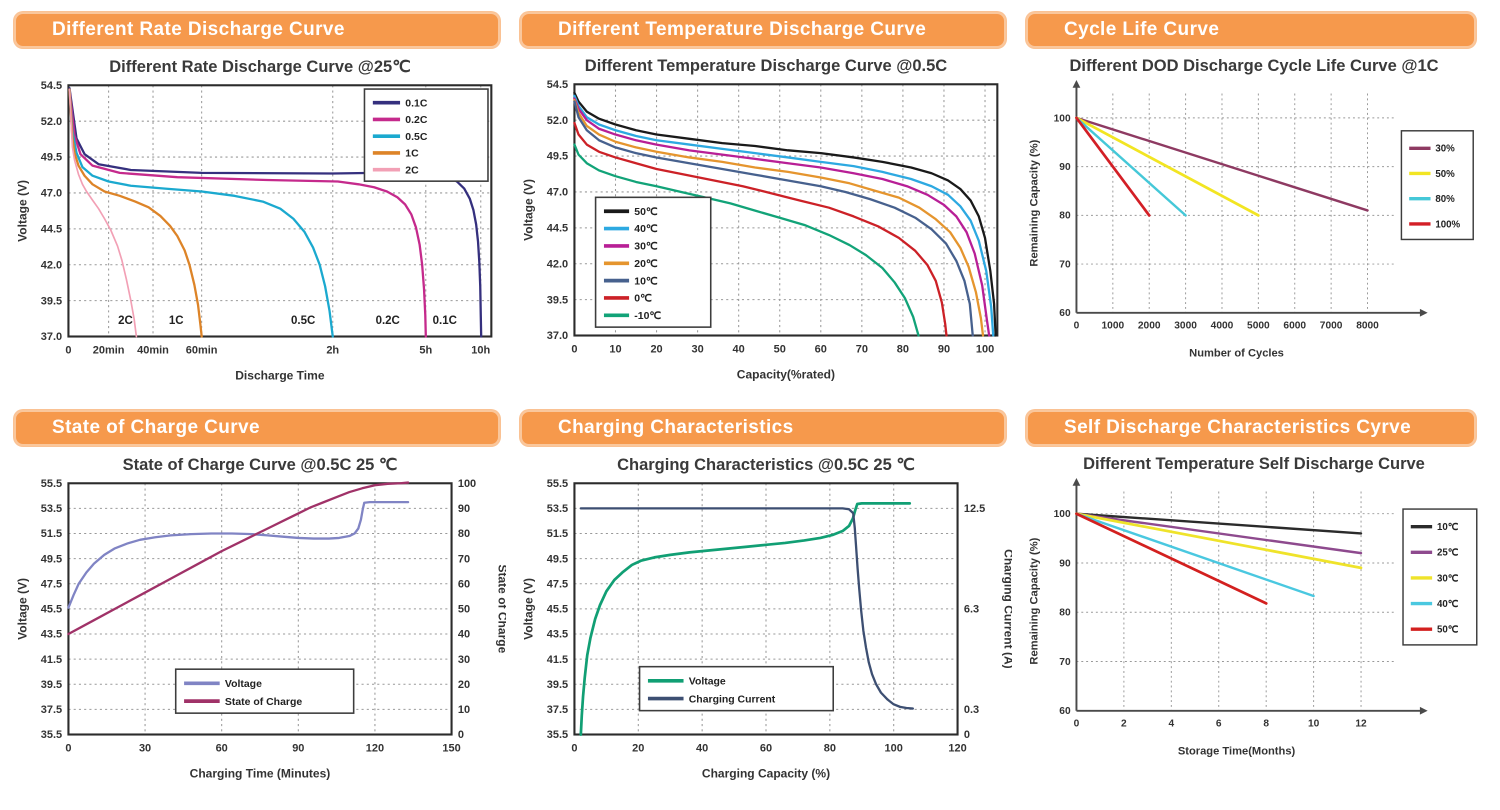  I want to click on legend-label: 50%, so click(1445, 174).